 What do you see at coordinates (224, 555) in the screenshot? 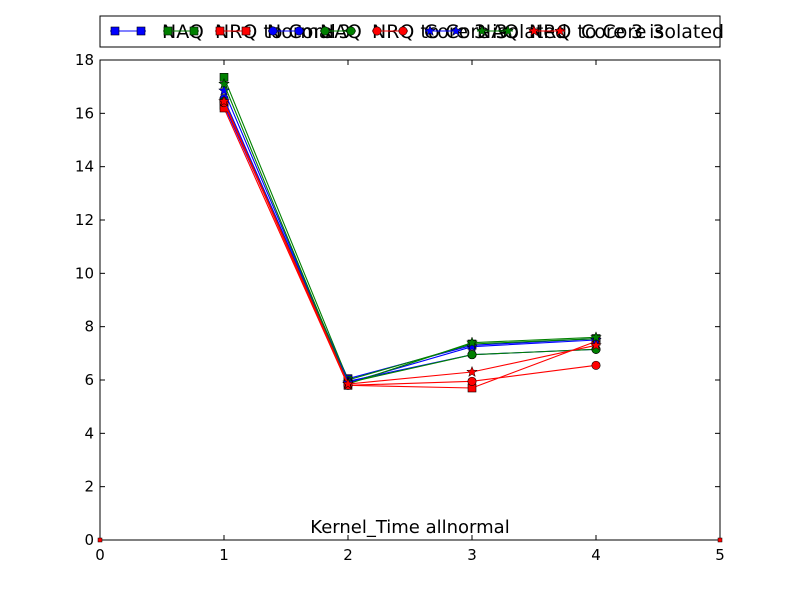
I see `x-tick-label: 1` at bounding box center [224, 555].